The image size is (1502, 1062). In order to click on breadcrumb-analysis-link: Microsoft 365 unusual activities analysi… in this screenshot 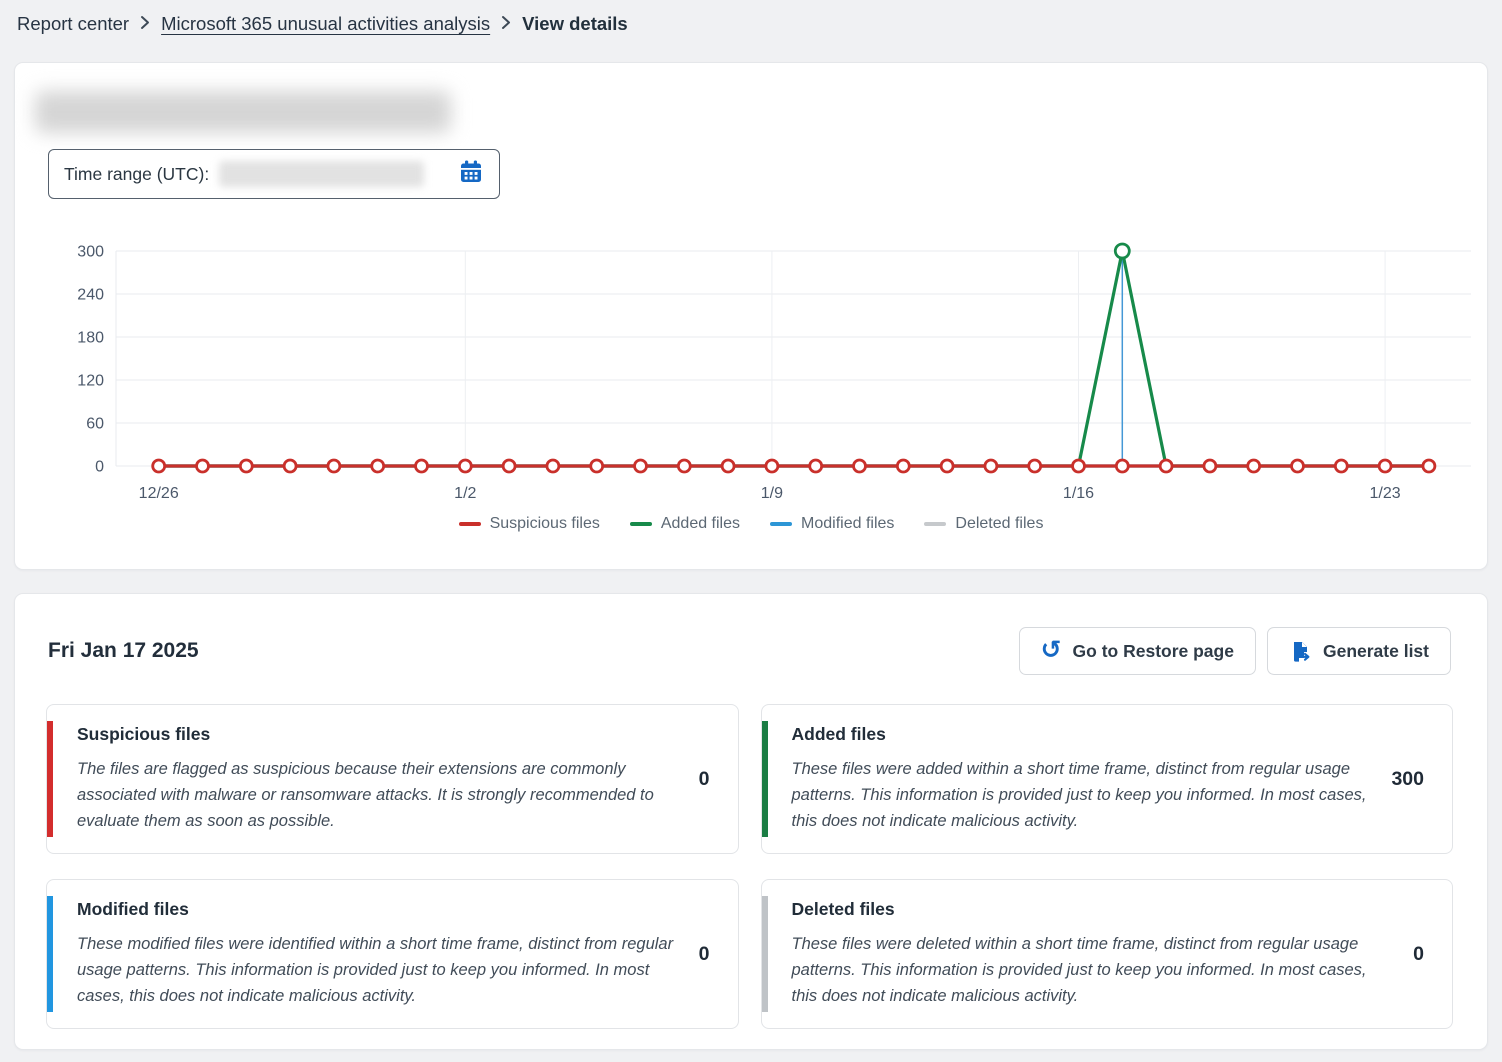, I will do `click(326, 23)`.